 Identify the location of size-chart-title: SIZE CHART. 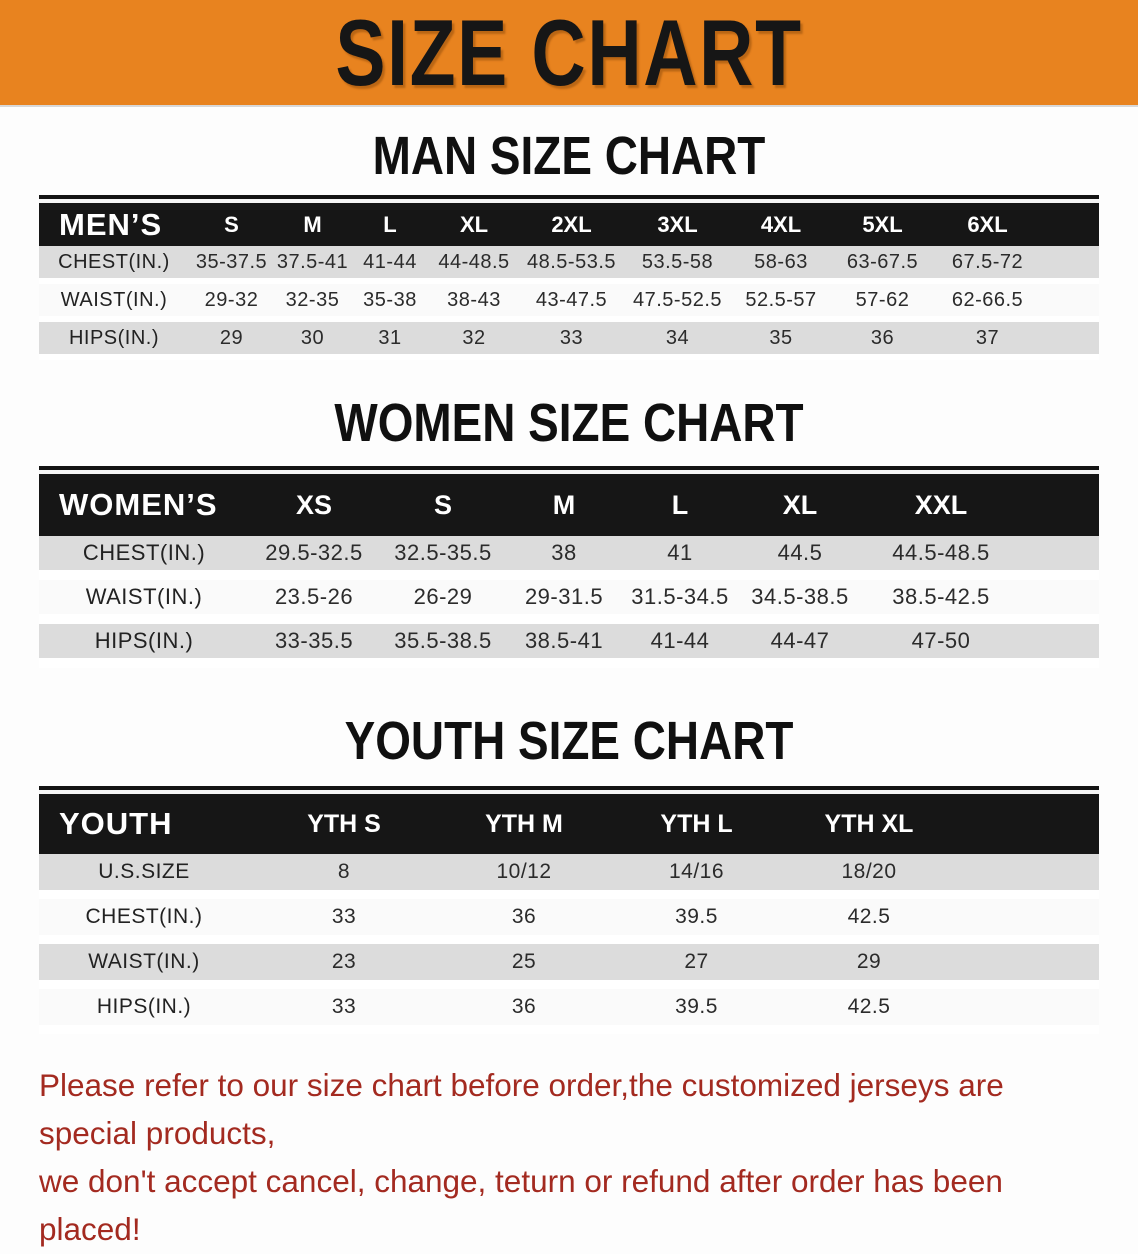
(569, 52).